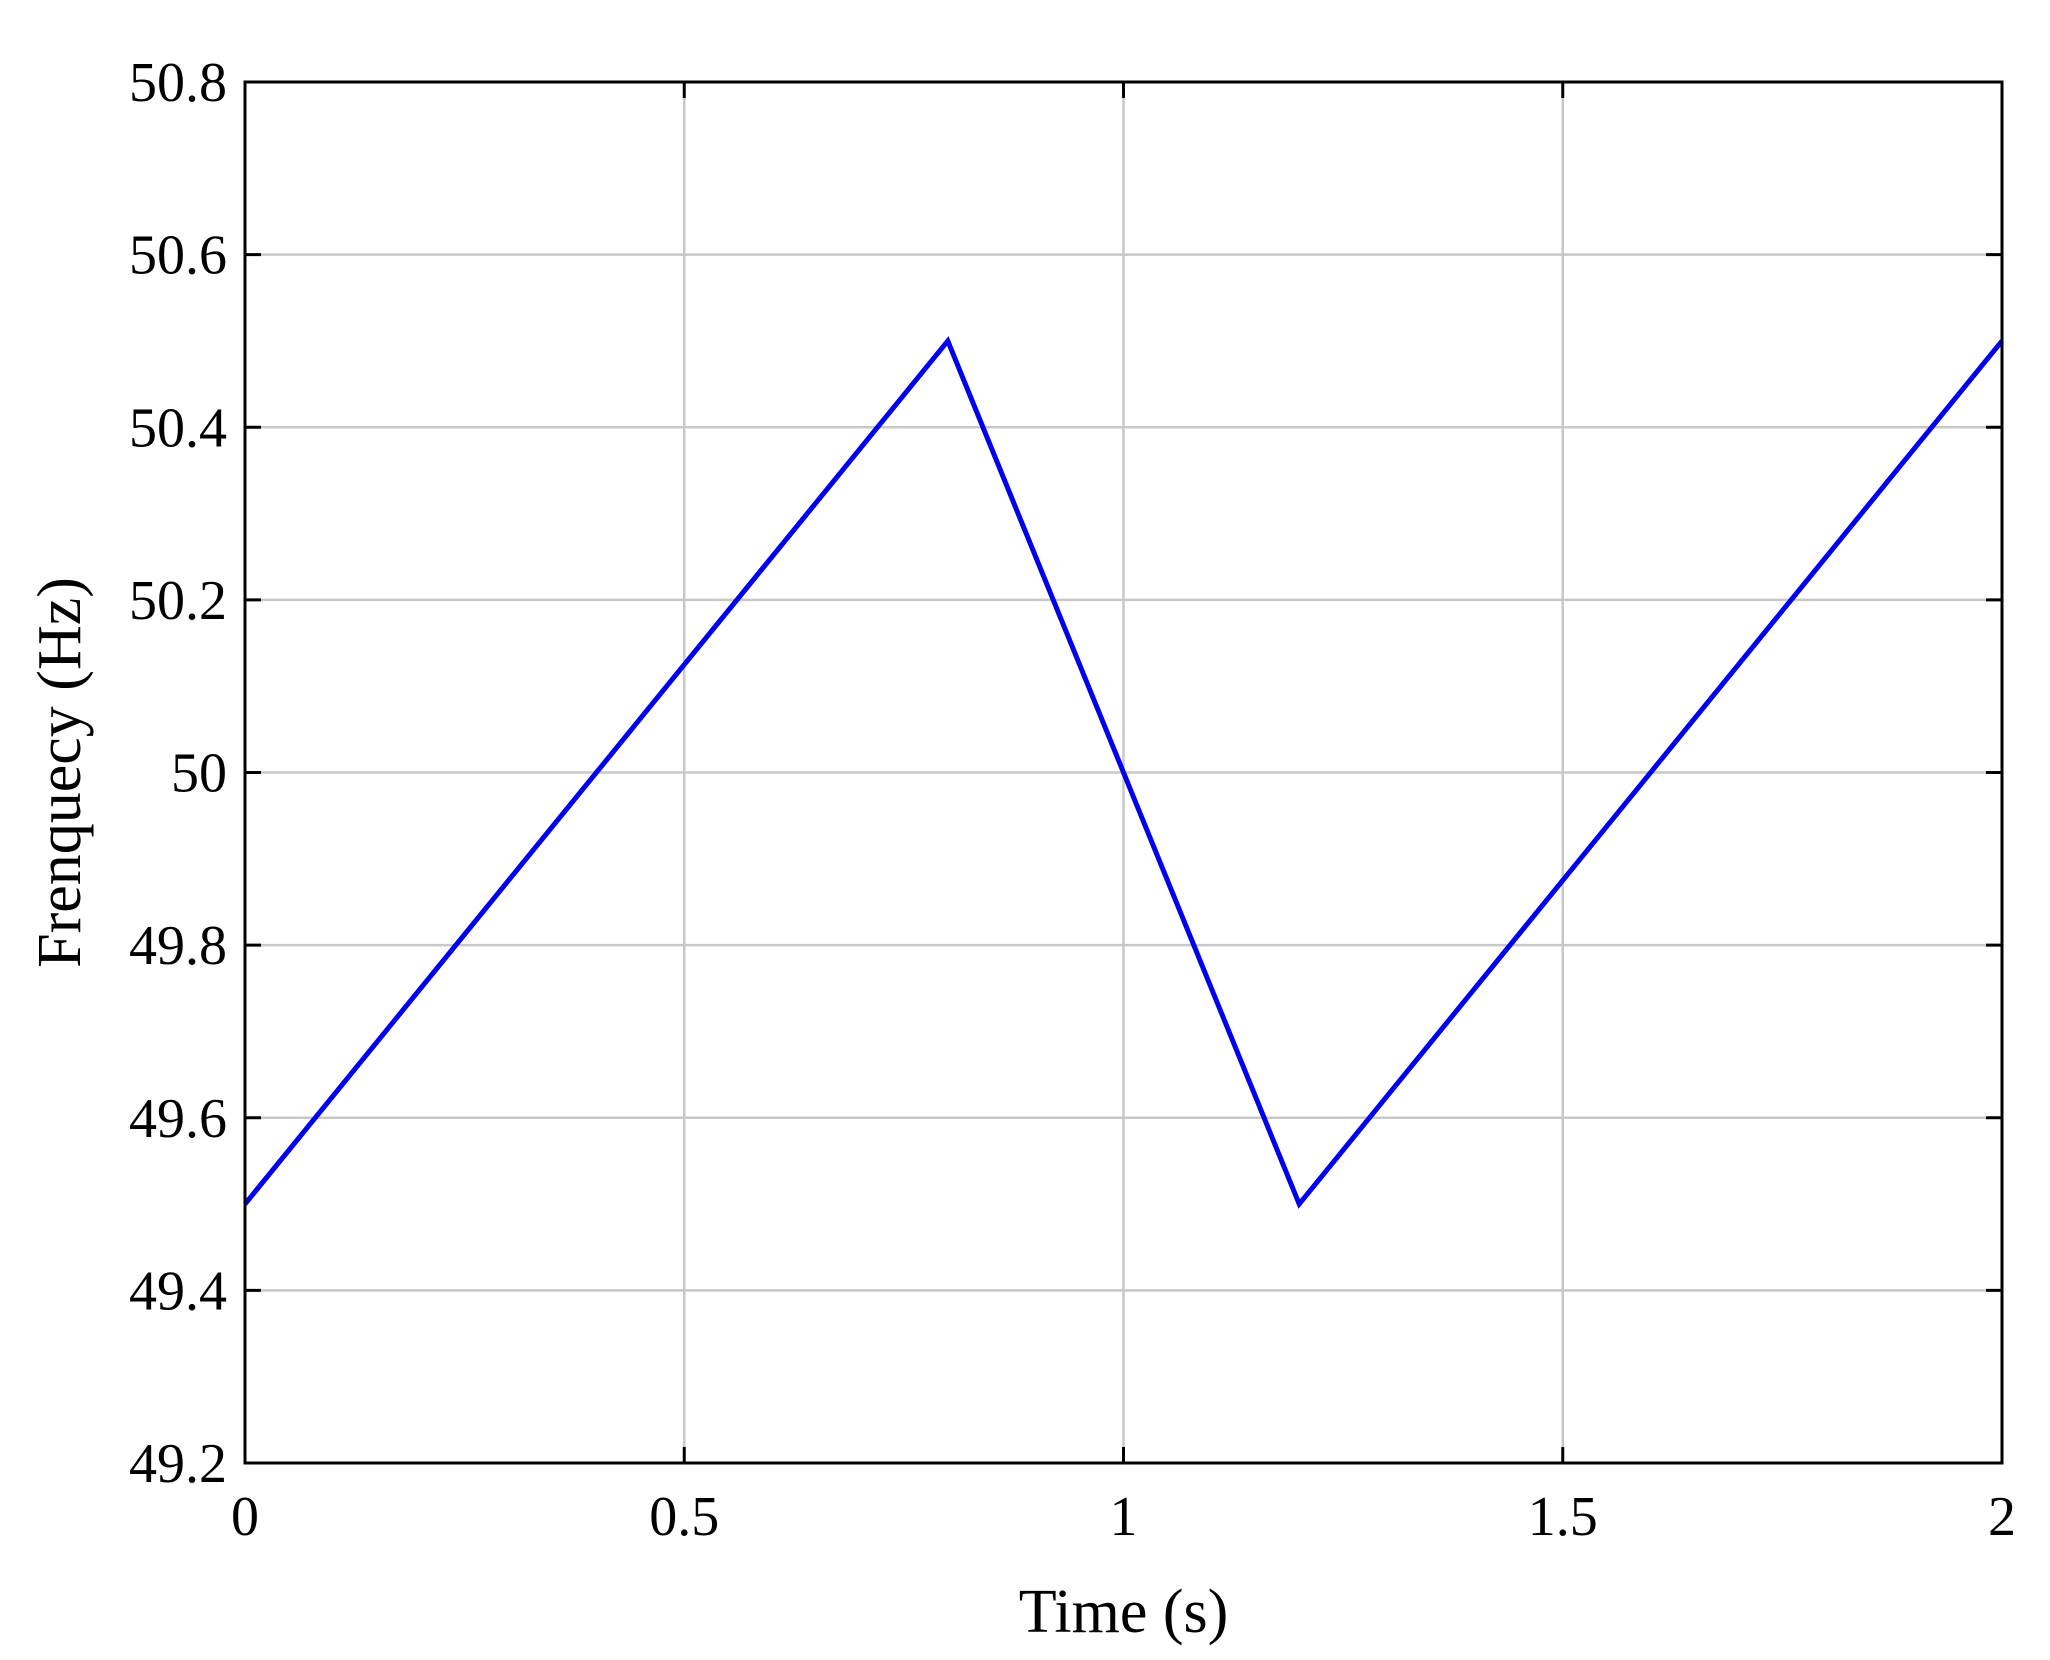  I want to click on y-tick-label: 50.4, so click(178, 428).